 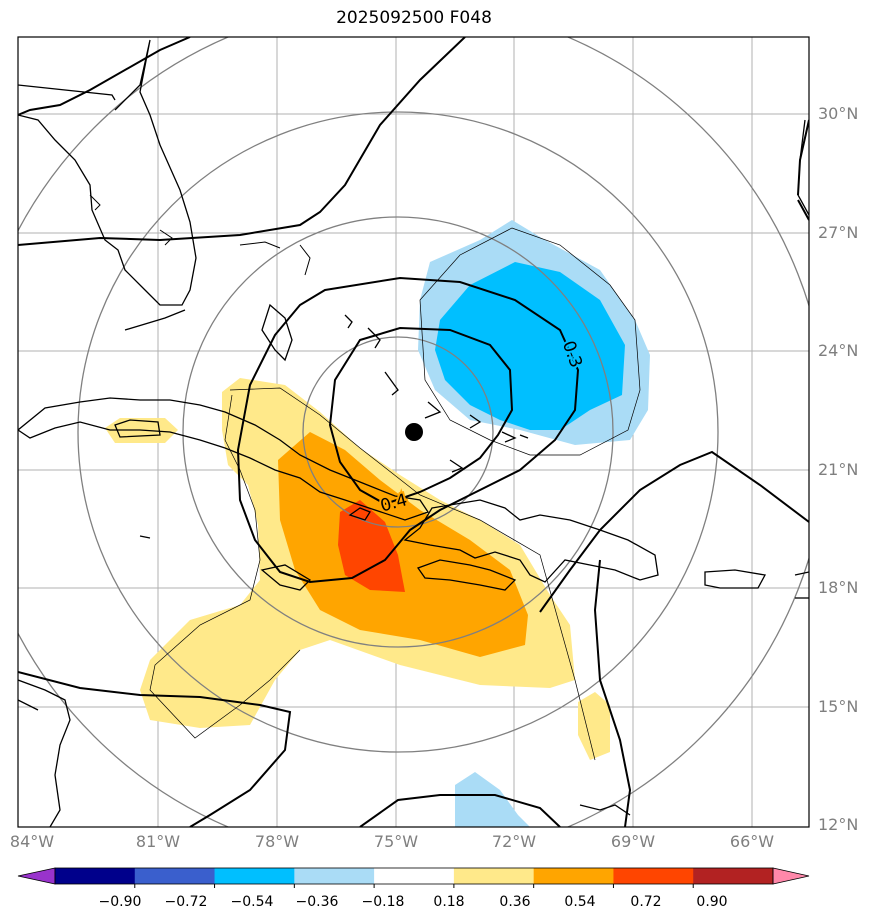 What do you see at coordinates (200, 235) in the screenshot?
I see `islands` at bounding box center [200, 235].